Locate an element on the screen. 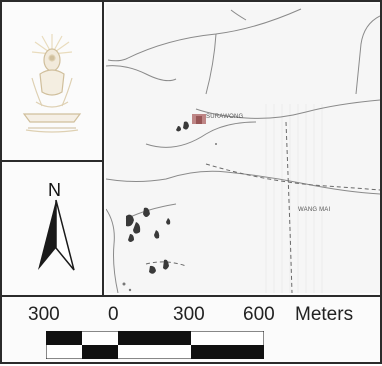 The image size is (382, 366). place-label-1: SURAWONG is located at coordinates (225, 117).